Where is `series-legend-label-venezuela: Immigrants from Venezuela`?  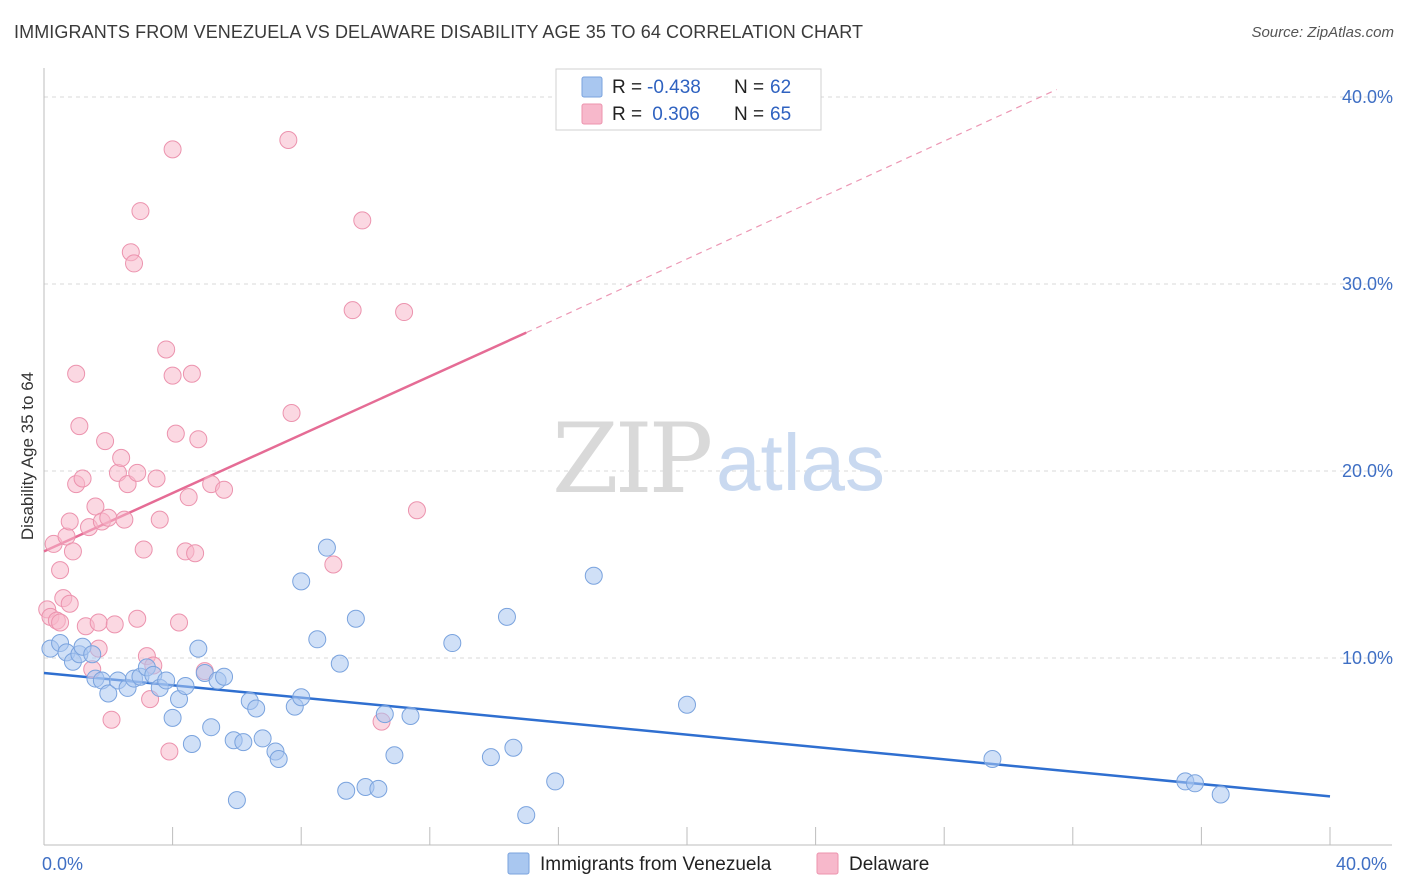 series-legend-label-venezuela: Immigrants from Venezuela is located at coordinates (656, 864).